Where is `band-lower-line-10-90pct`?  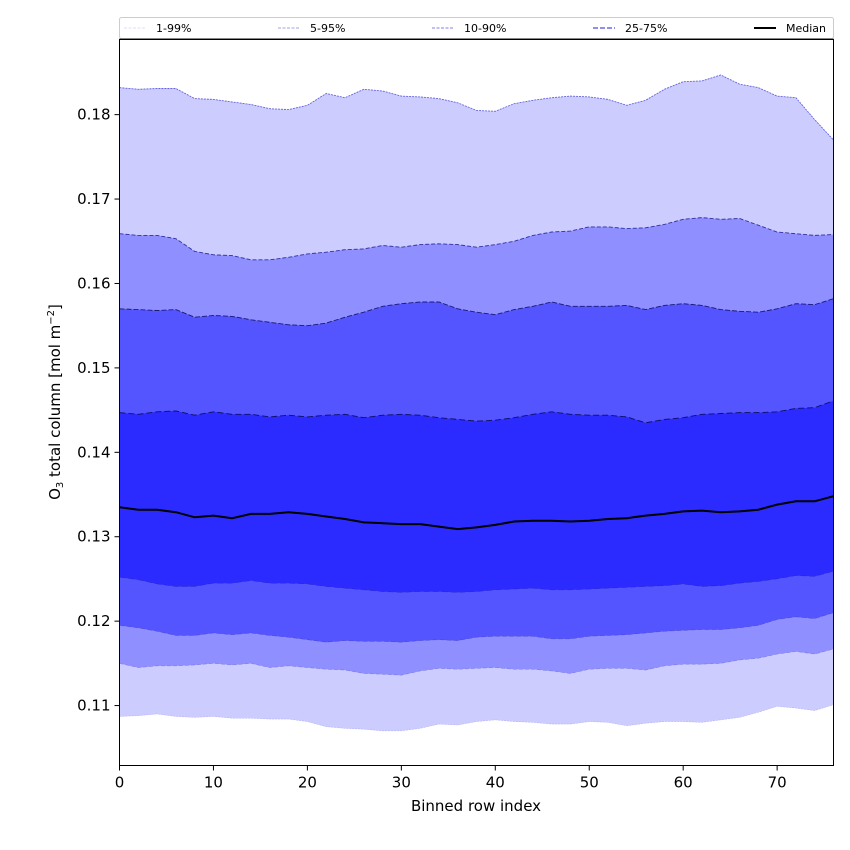 band-lower-line-10-90pct is located at coordinates (476, 627).